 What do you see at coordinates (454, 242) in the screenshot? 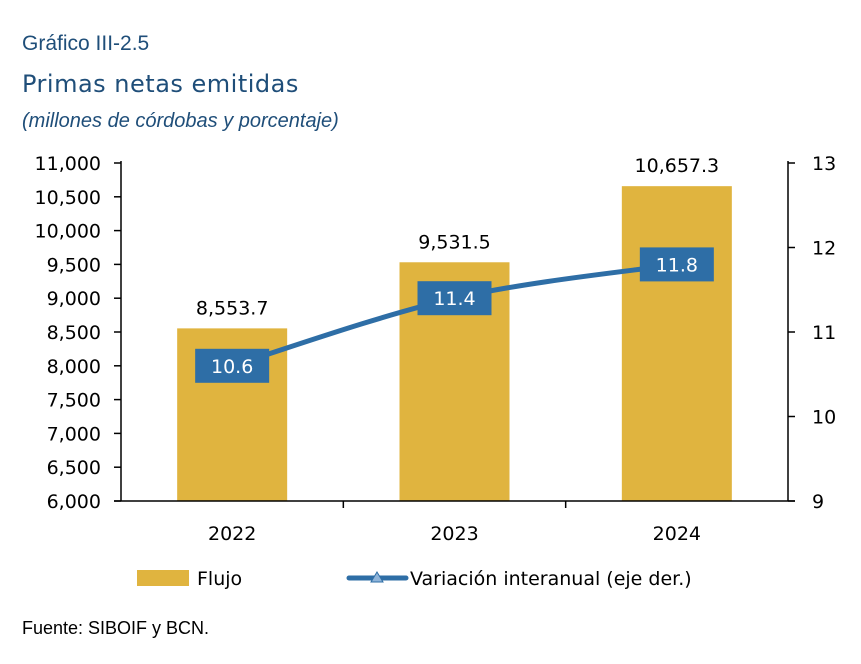
I see `bar-data-label: 9,531.5` at bounding box center [454, 242].